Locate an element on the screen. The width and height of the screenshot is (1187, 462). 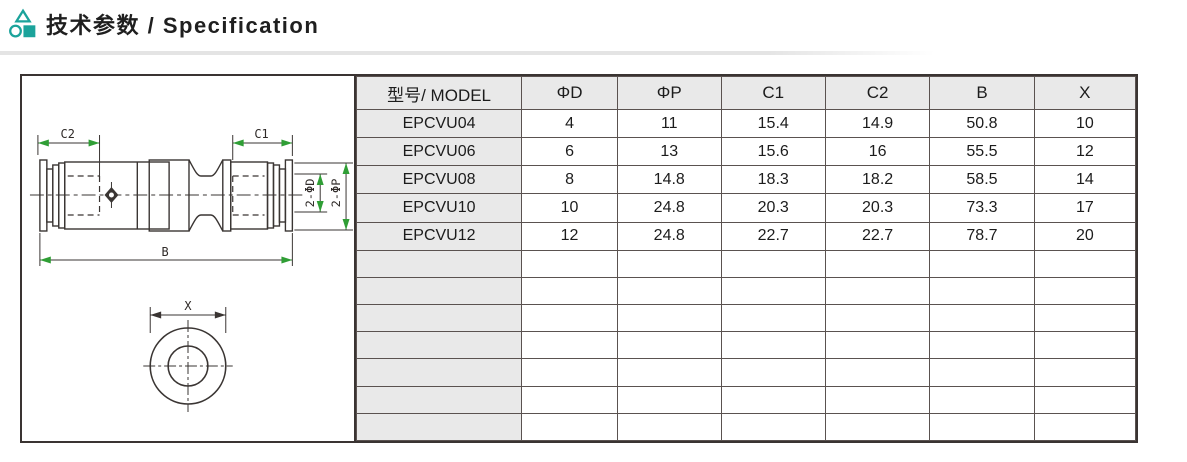
value-cell: 15.4 is located at coordinates (773, 123).